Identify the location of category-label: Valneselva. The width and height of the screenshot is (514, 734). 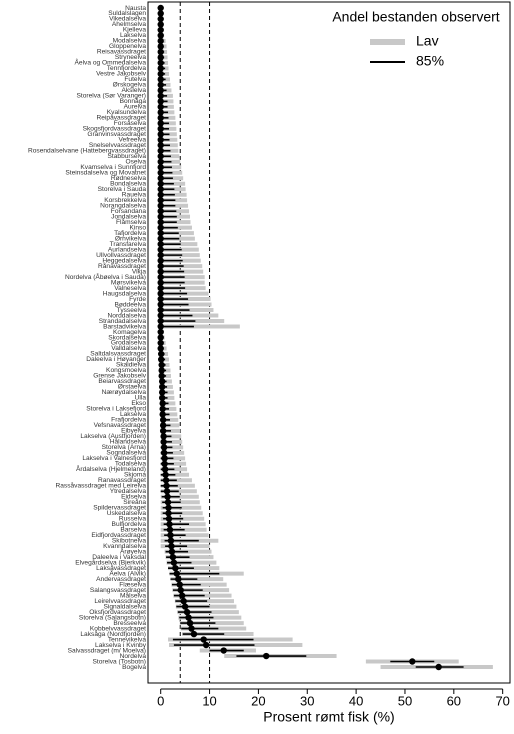
(130, 288).